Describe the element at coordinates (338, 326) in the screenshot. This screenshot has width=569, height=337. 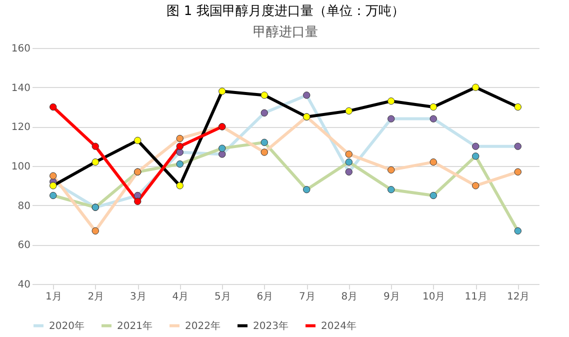
I see `legend-label: 2024年` at that location.